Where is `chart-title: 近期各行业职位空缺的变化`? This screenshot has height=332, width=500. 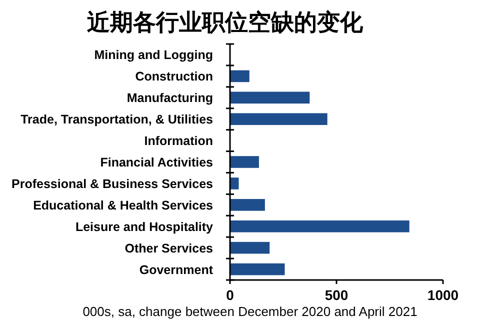 chart-title: 近期各行业职位空缺的变化 is located at coordinates (225, 22).